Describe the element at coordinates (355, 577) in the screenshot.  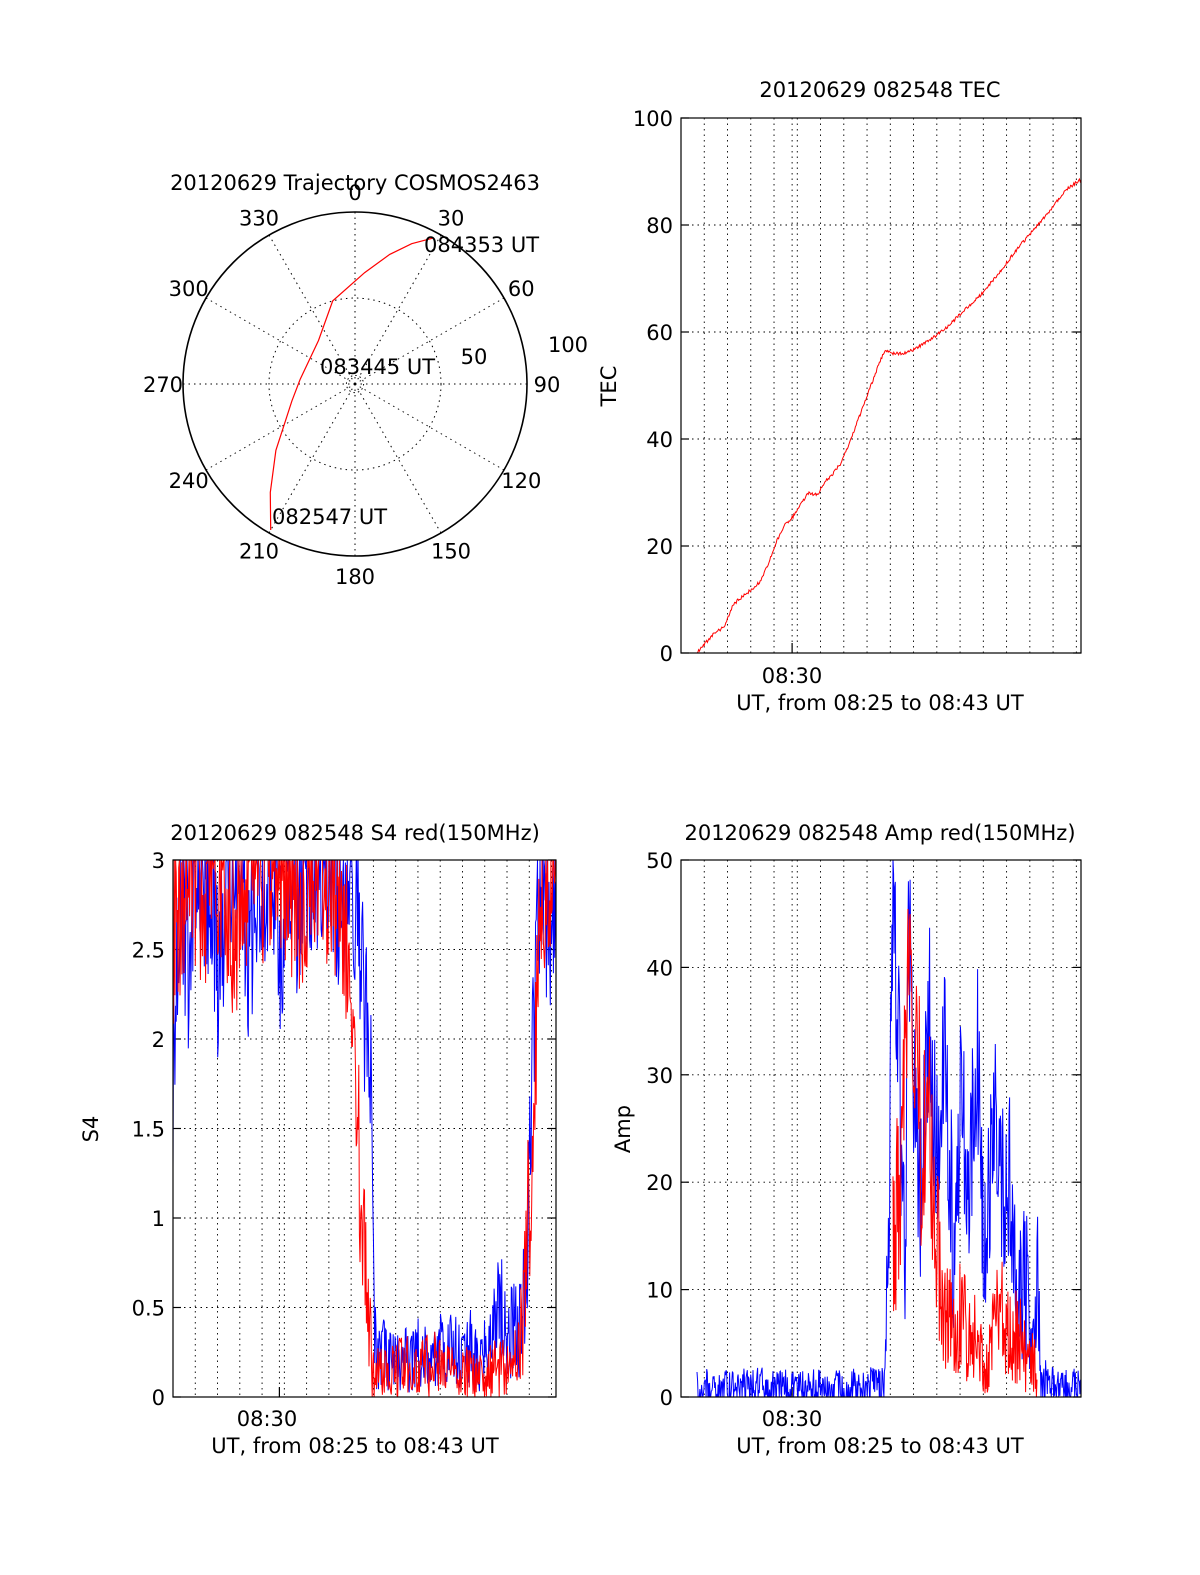
I see `polar-angle-label-180: 180` at that location.